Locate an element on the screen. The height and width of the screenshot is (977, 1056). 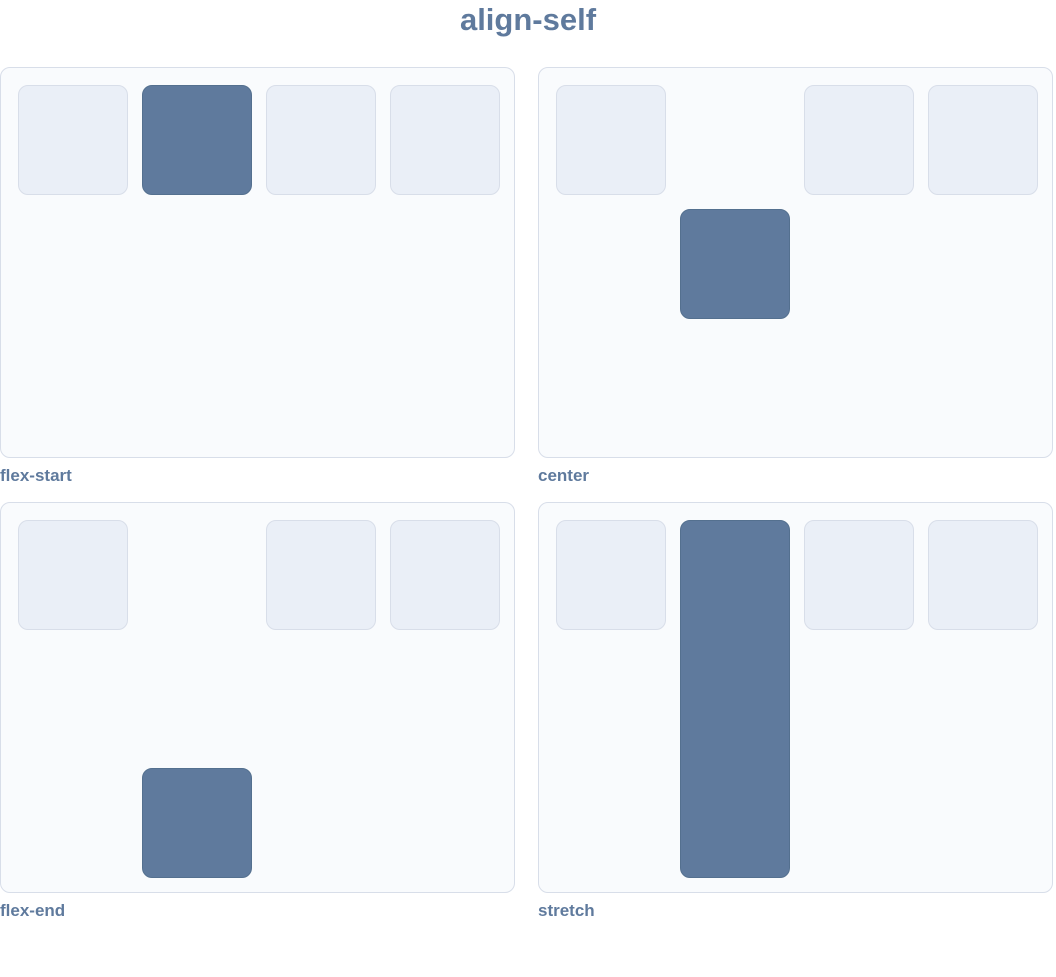
panel-label: stretch is located at coordinates (566, 910).